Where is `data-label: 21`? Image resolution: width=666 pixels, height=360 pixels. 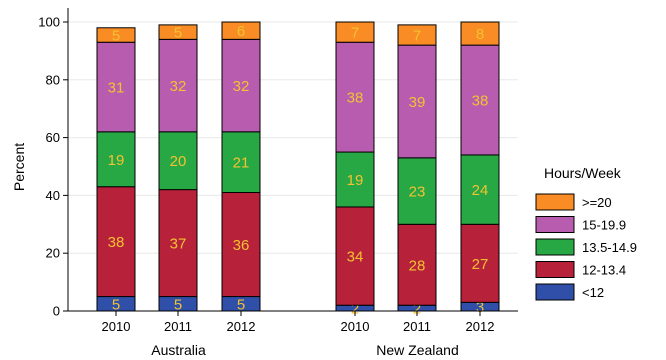
data-label: 21 is located at coordinates (241, 163).